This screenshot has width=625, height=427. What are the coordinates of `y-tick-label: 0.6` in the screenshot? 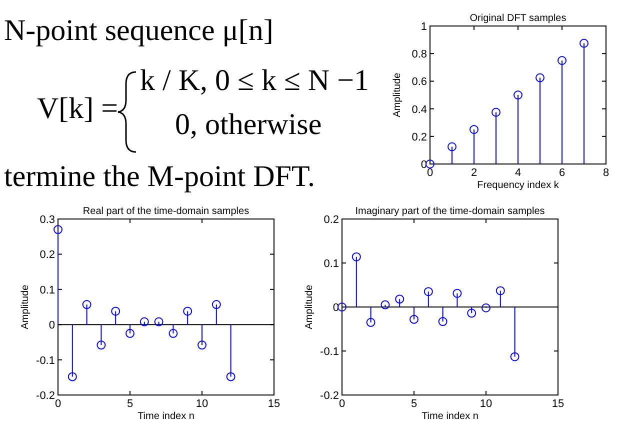 It's located at (419, 82).